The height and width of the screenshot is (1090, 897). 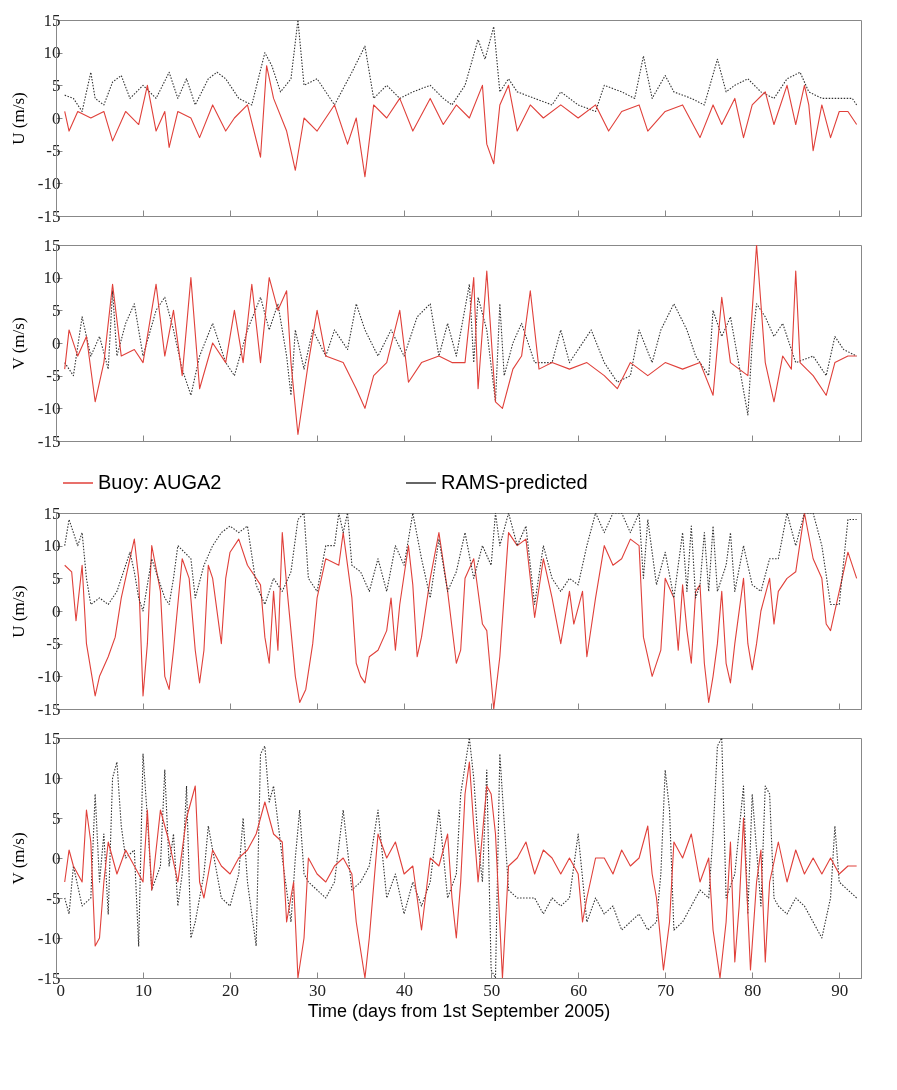 I want to click on x-tick-label: 60, so click(x=579, y=990).